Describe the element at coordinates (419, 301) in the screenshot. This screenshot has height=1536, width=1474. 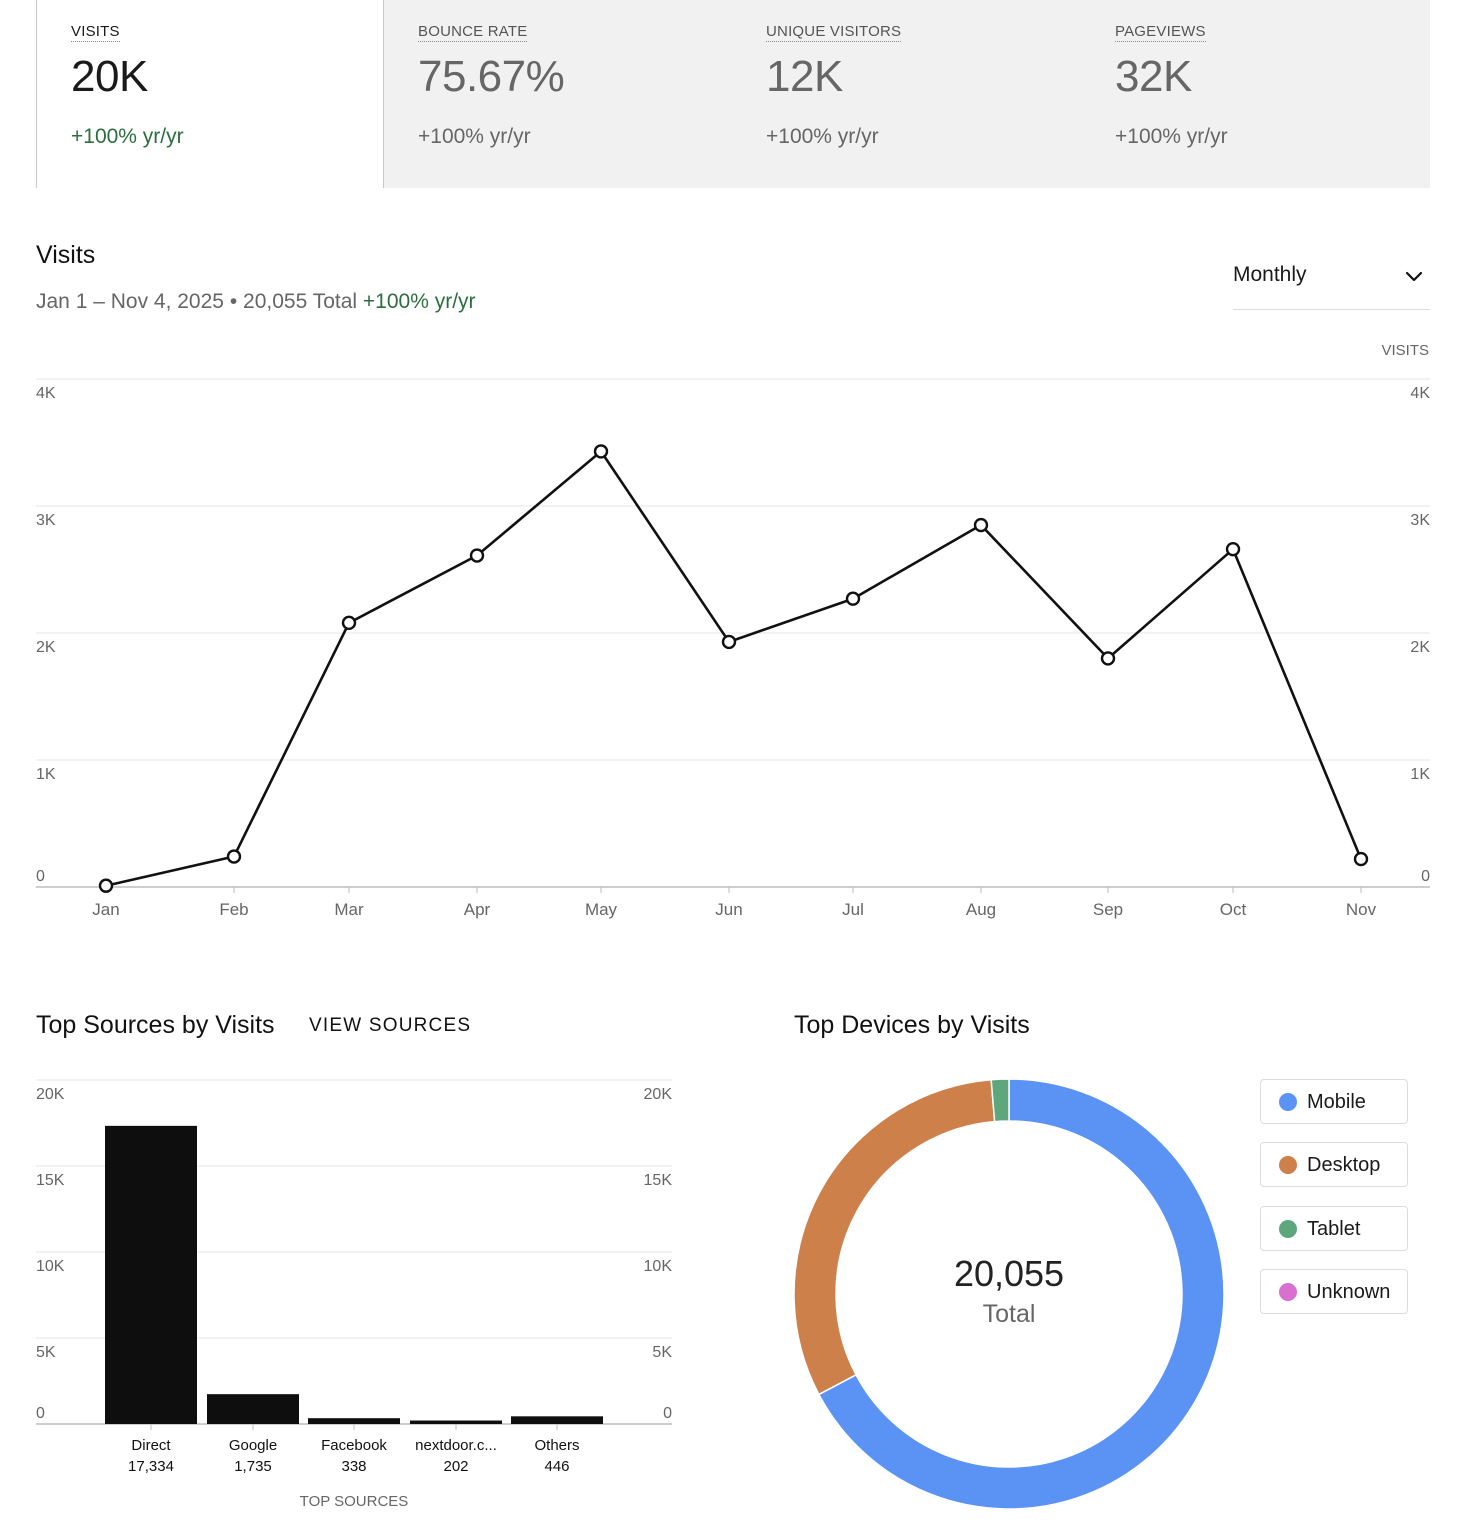
I see `visits-change: +100% yr/yr` at that location.